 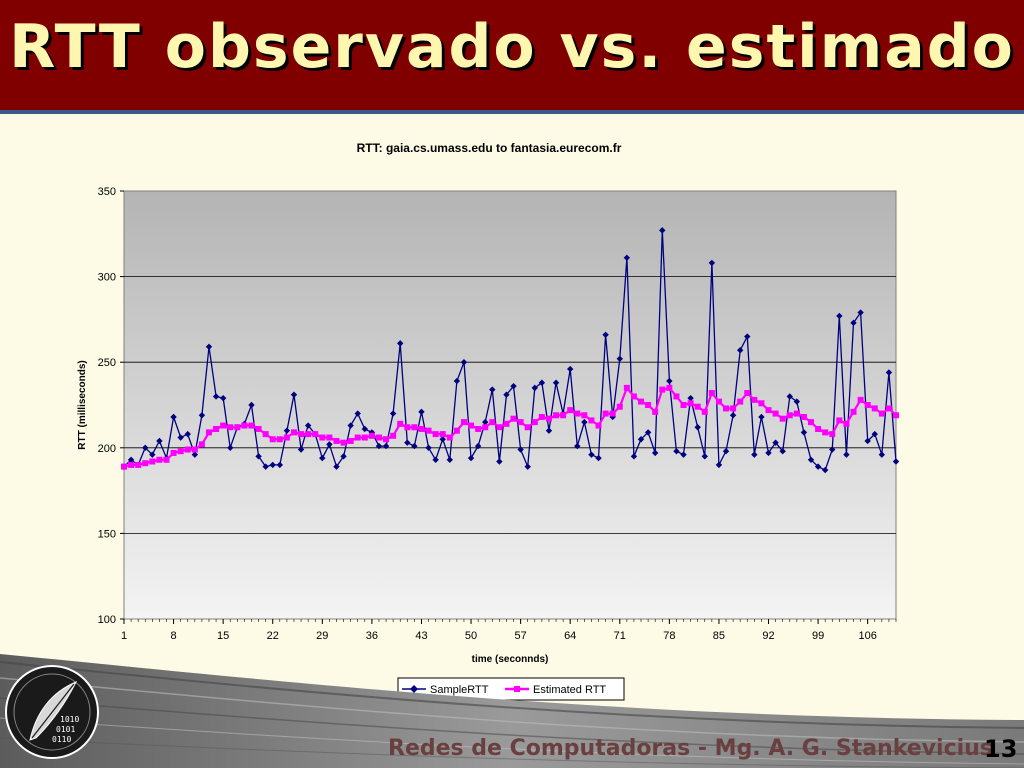 I want to click on legend: SampleRTT Estimated RTT, so click(x=511, y=689).